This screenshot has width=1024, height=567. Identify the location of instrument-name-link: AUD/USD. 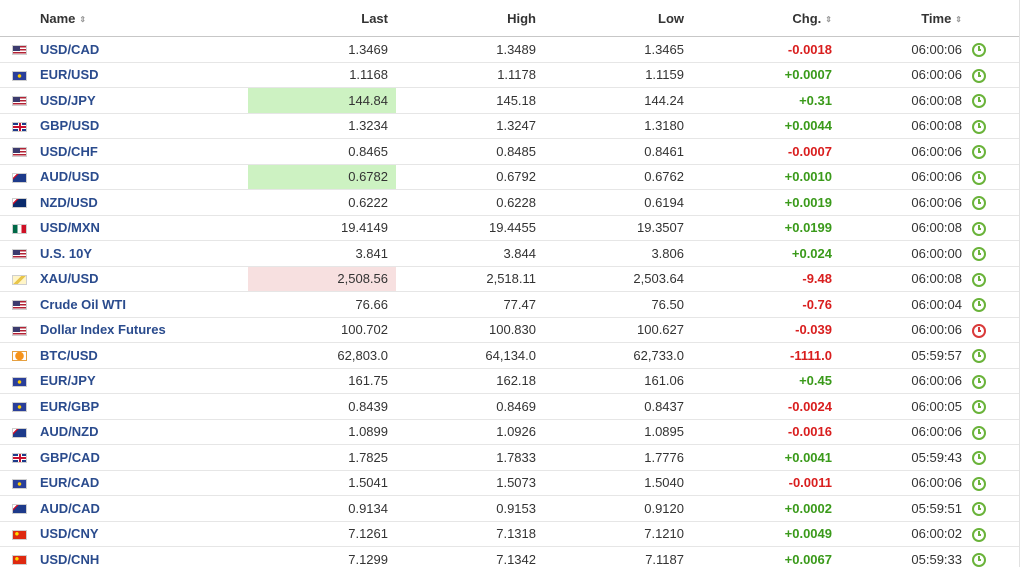
(144, 177).